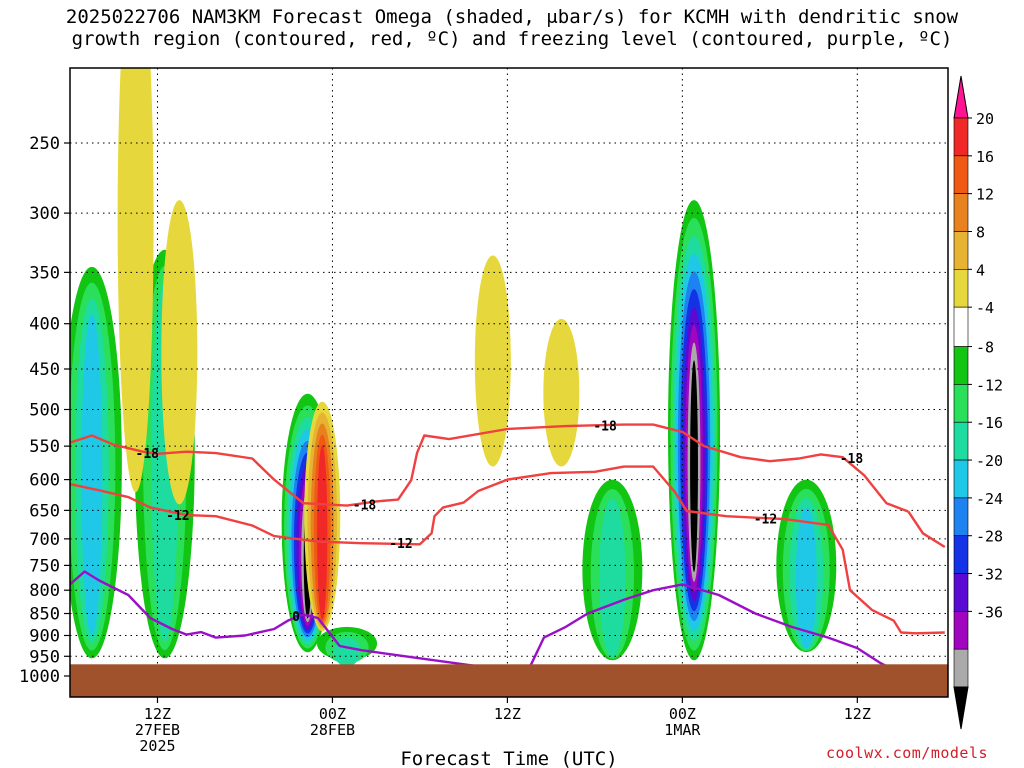 This screenshot has height=768, width=1024. What do you see at coordinates (39, 677) in the screenshot?
I see `y-tick-label-1000: 1000` at bounding box center [39, 677].